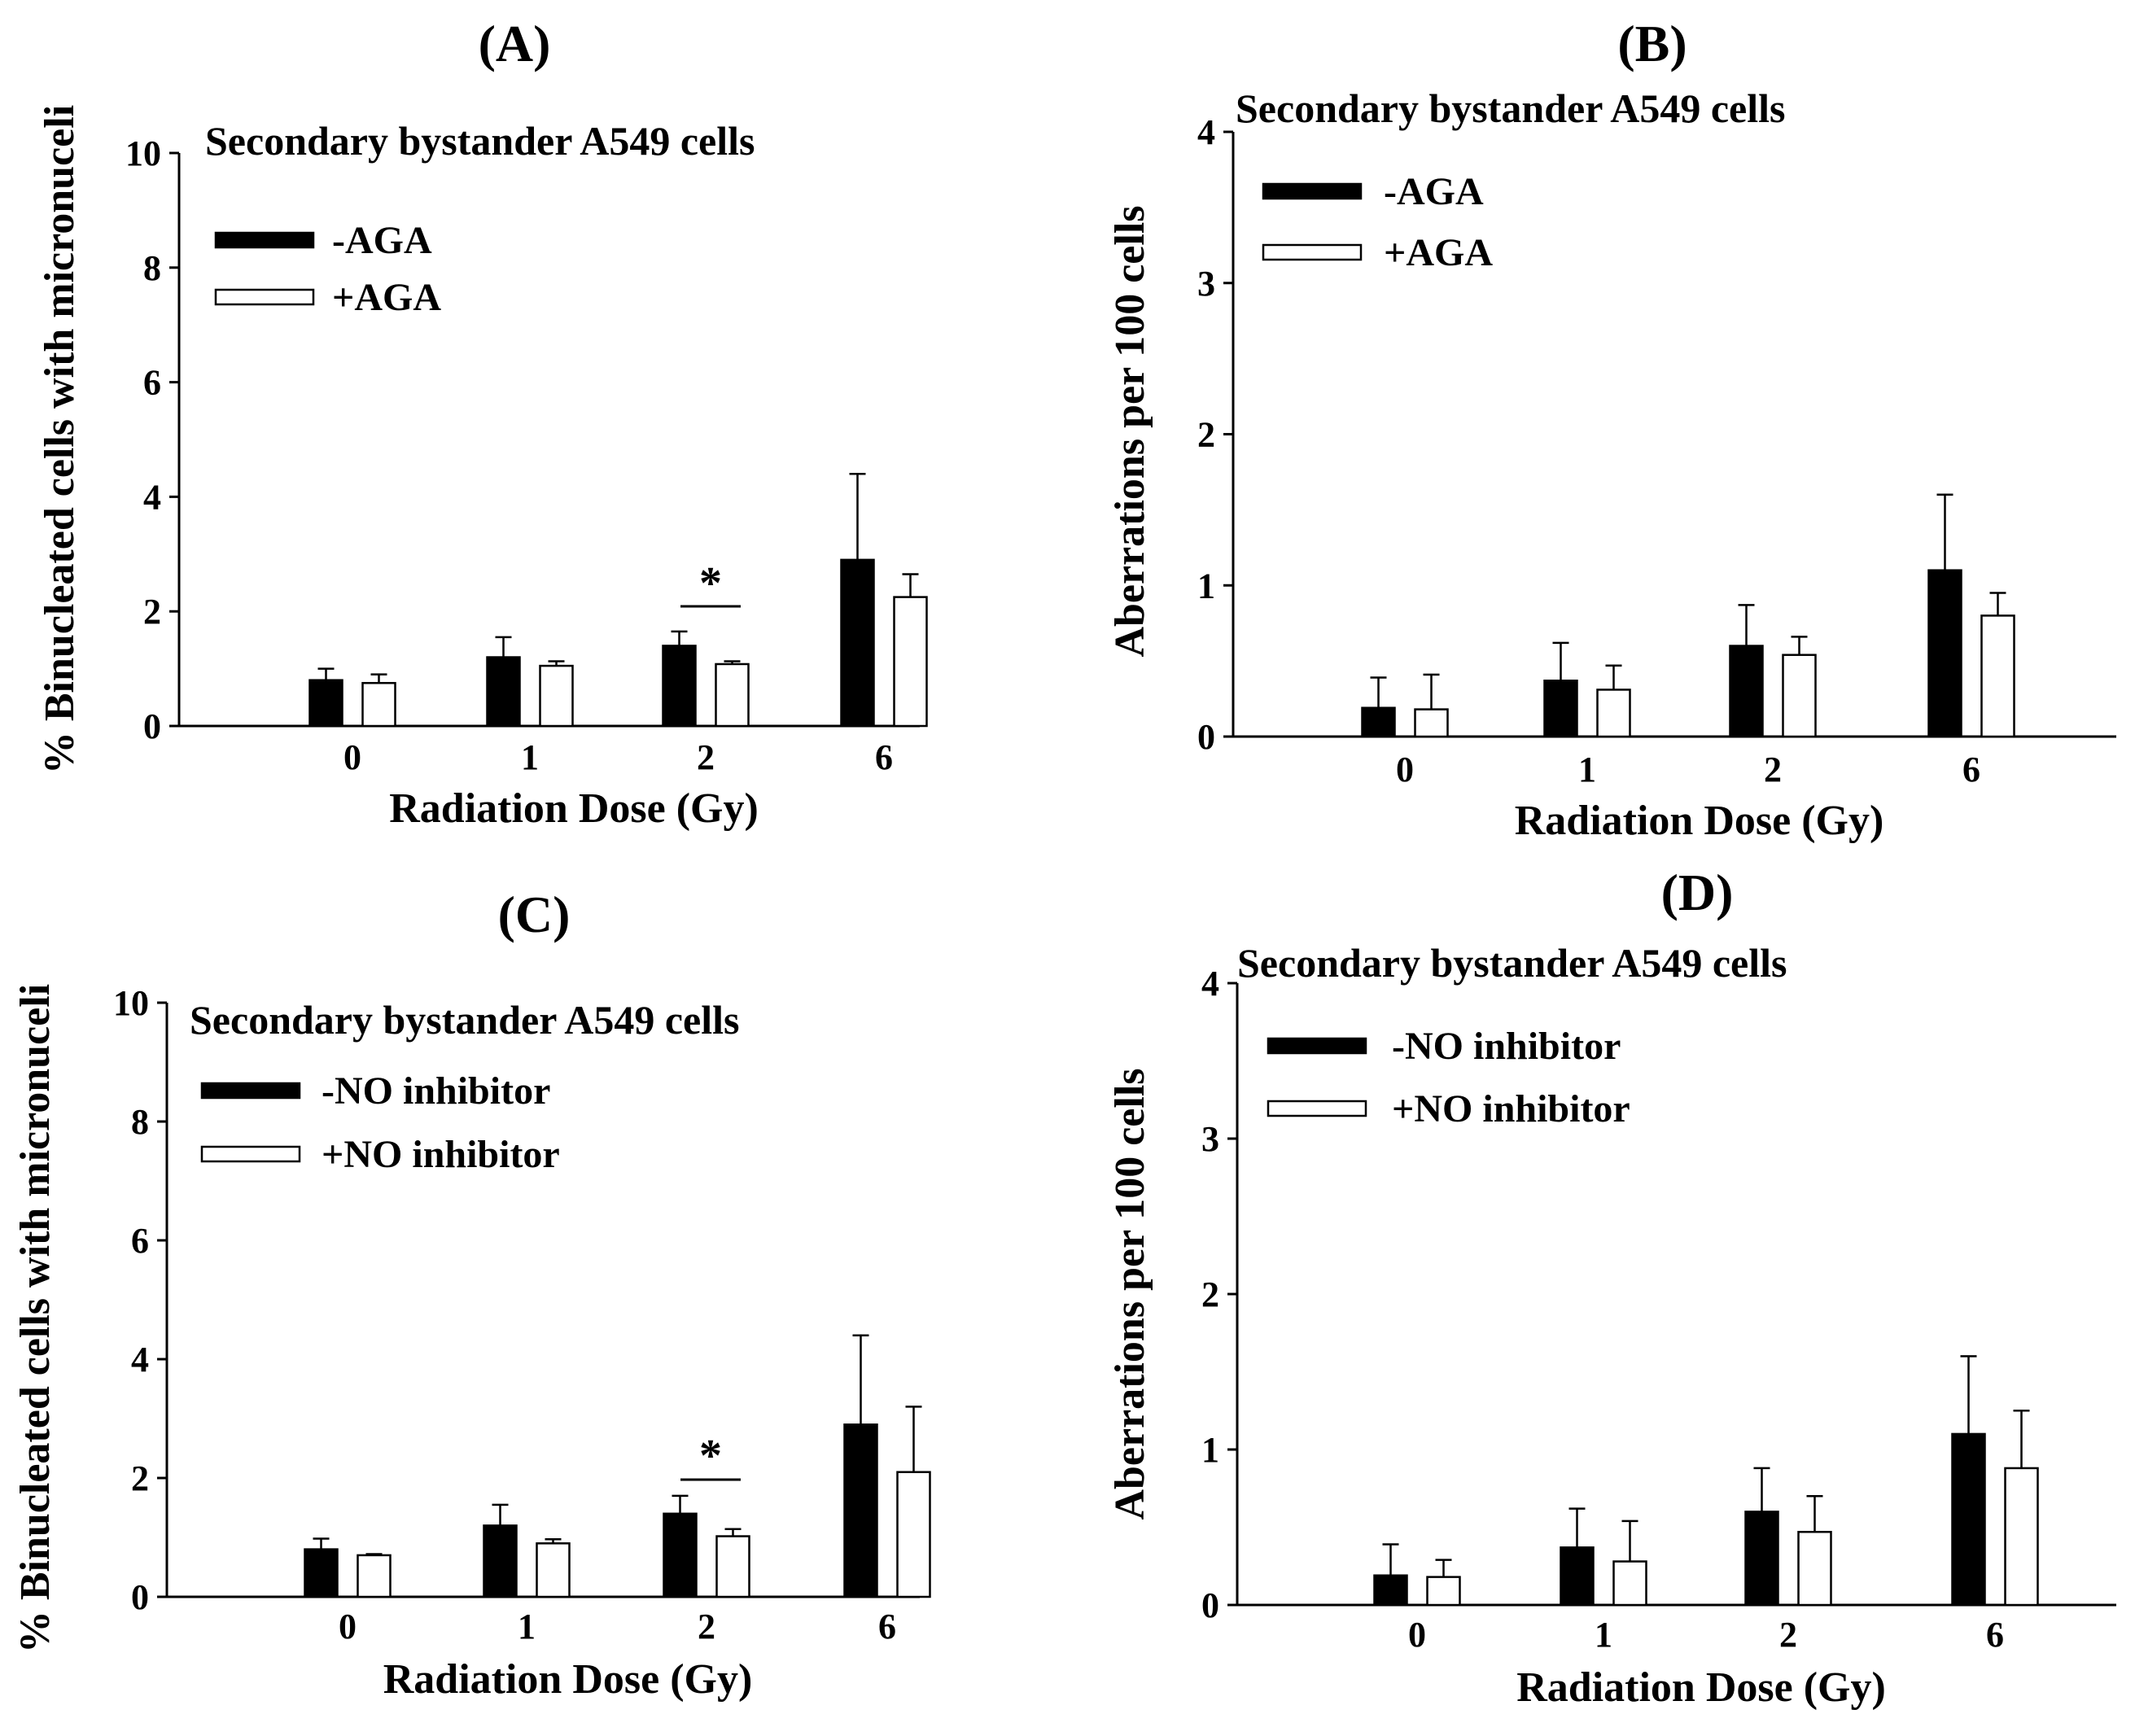 This screenshot has height=1736, width=2135. Describe the element at coordinates (534, 914) in the screenshot. I see `panel-label: (C)` at that location.